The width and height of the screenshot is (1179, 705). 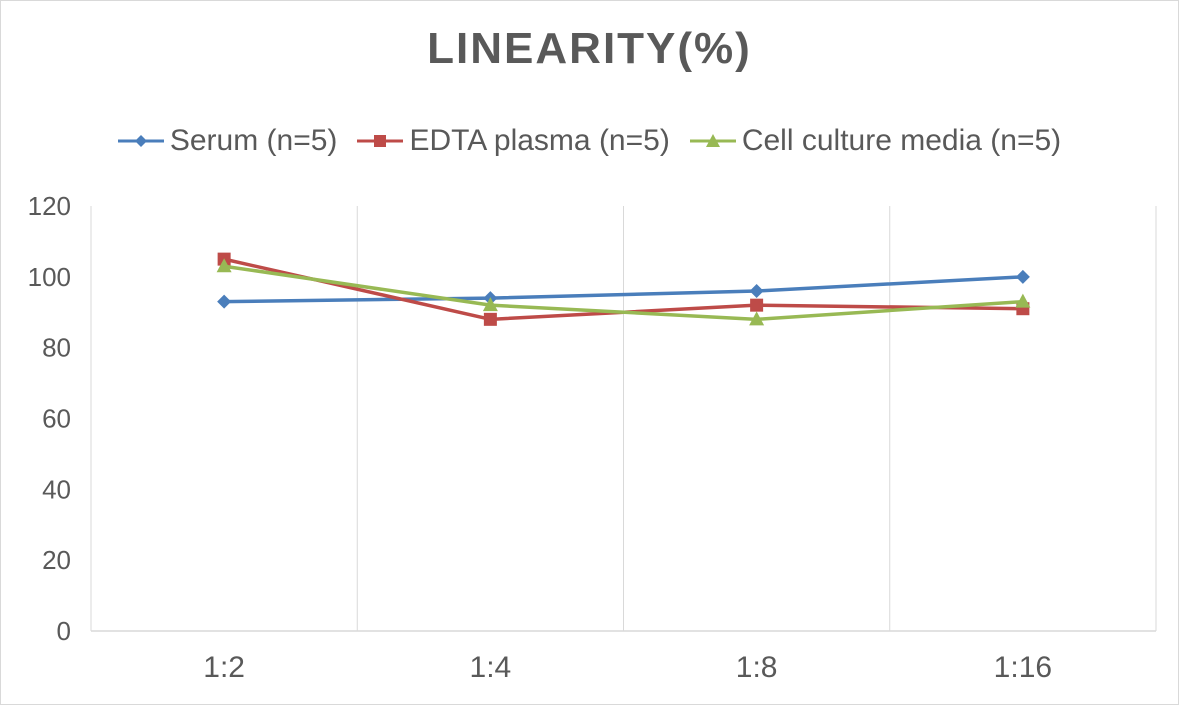 I want to click on legend-label-edta-plasma: EDTA plasma (n=5), so click(x=539, y=140).